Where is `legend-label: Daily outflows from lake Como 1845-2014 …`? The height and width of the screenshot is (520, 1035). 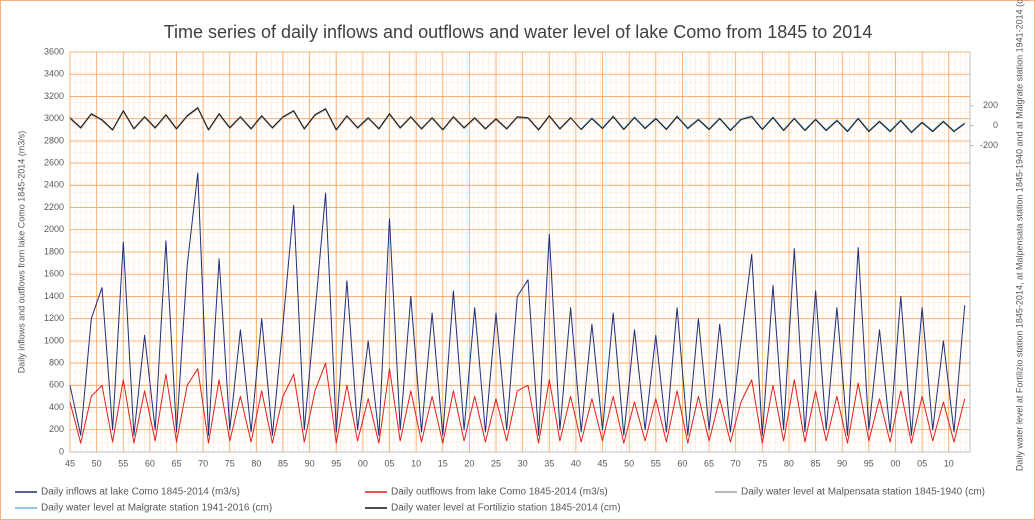 legend-label: Daily outflows from lake Como 1845-2014 … is located at coordinates (499, 492).